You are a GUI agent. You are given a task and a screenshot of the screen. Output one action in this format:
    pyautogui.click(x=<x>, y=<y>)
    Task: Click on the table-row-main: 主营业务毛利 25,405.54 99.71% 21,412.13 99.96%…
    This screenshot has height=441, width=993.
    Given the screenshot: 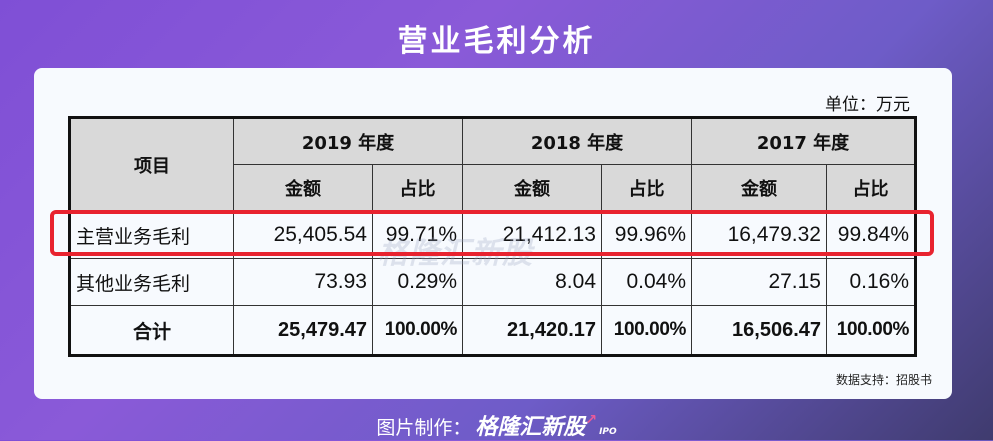 What is the action you would take?
    pyautogui.click(x=492, y=235)
    